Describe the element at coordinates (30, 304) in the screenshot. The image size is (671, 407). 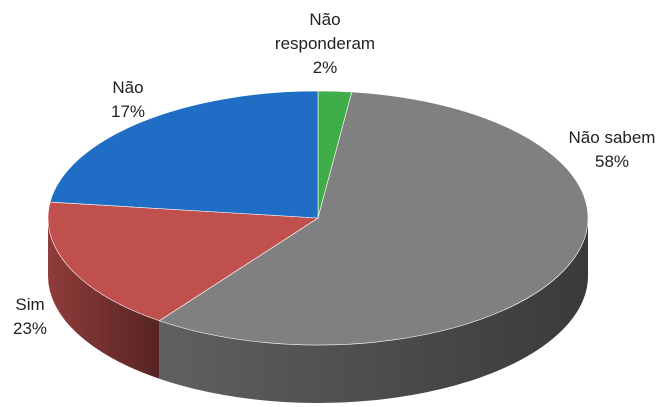
I see `category-name: Sim` at that location.